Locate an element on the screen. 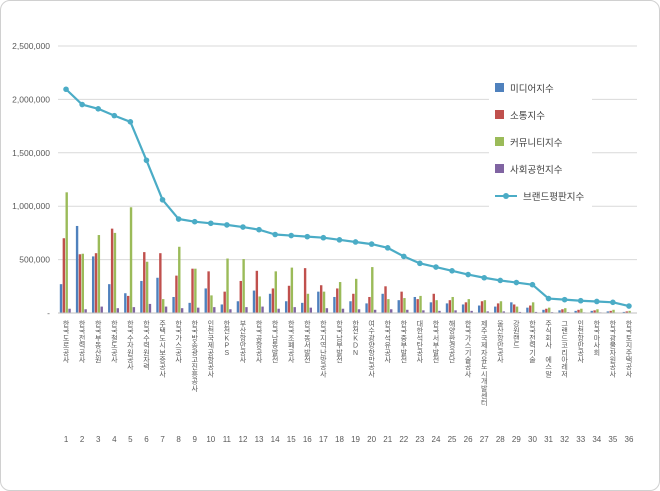 The height and width of the screenshot is (491, 660). rank-label: 13 is located at coordinates (259, 439).